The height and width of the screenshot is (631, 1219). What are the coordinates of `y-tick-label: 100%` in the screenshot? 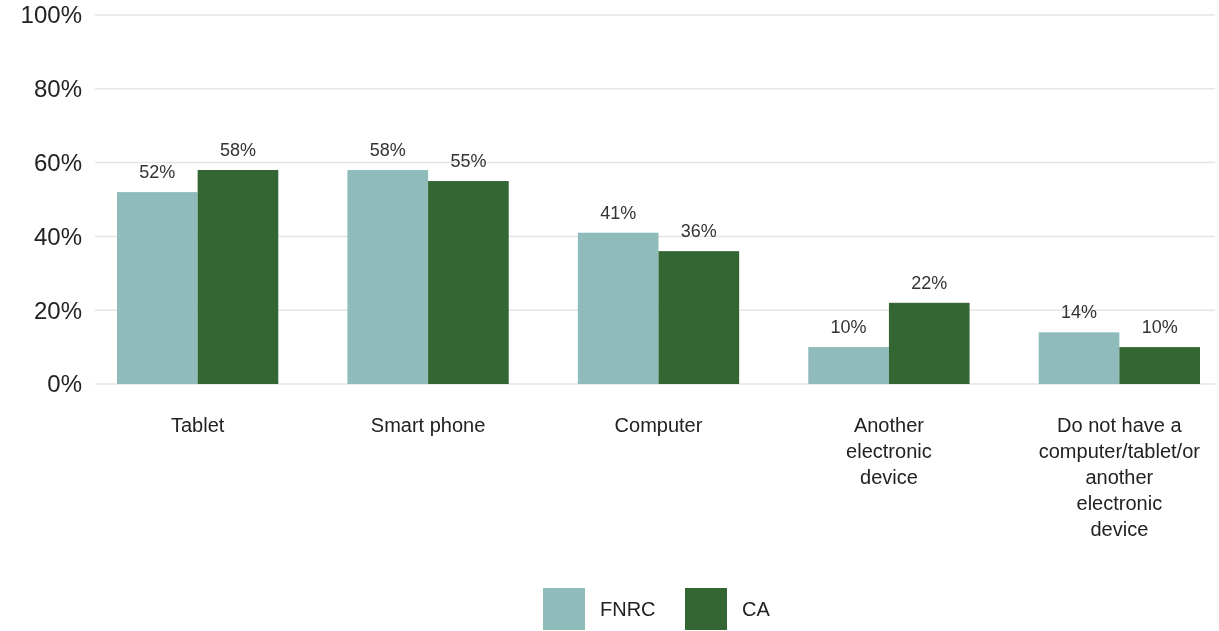 It's located at (51, 15).